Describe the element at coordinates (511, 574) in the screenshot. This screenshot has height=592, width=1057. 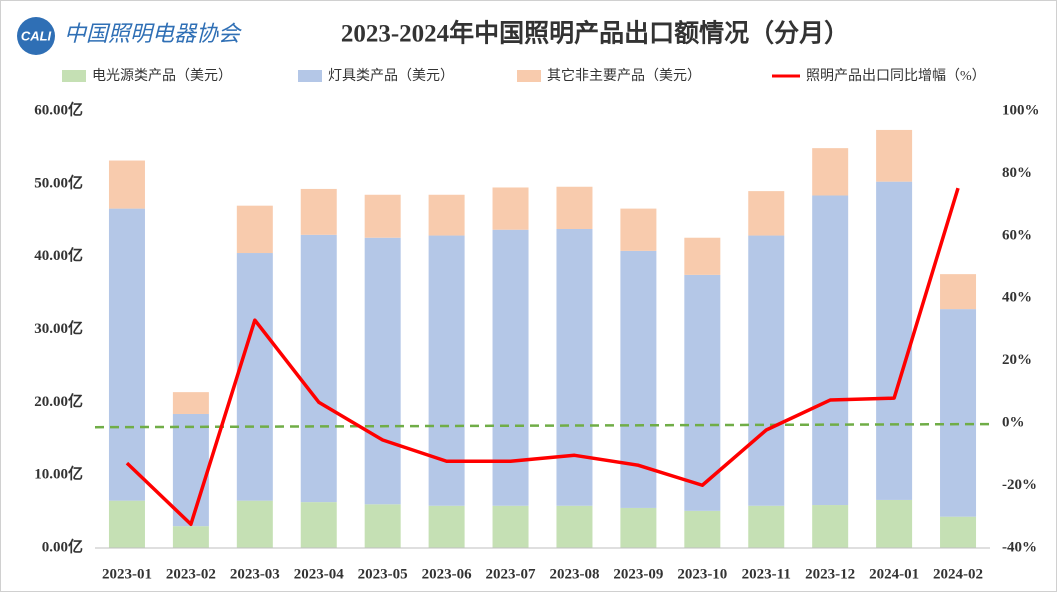
I see `x-tick-label: 2023-07` at that location.